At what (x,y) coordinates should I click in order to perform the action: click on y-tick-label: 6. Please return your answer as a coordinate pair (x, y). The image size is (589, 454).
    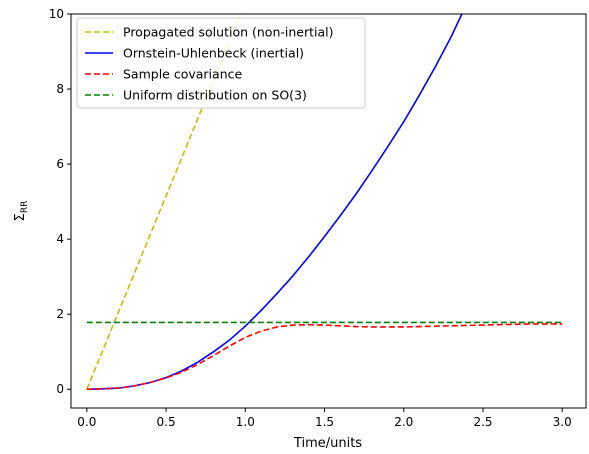
    Looking at the image, I should click on (60, 164).